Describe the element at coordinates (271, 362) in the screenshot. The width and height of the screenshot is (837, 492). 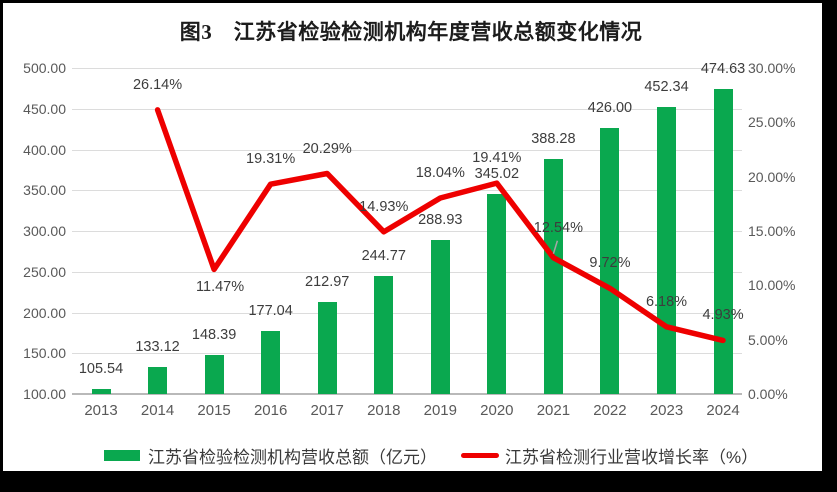
I see `bar-2016` at that location.